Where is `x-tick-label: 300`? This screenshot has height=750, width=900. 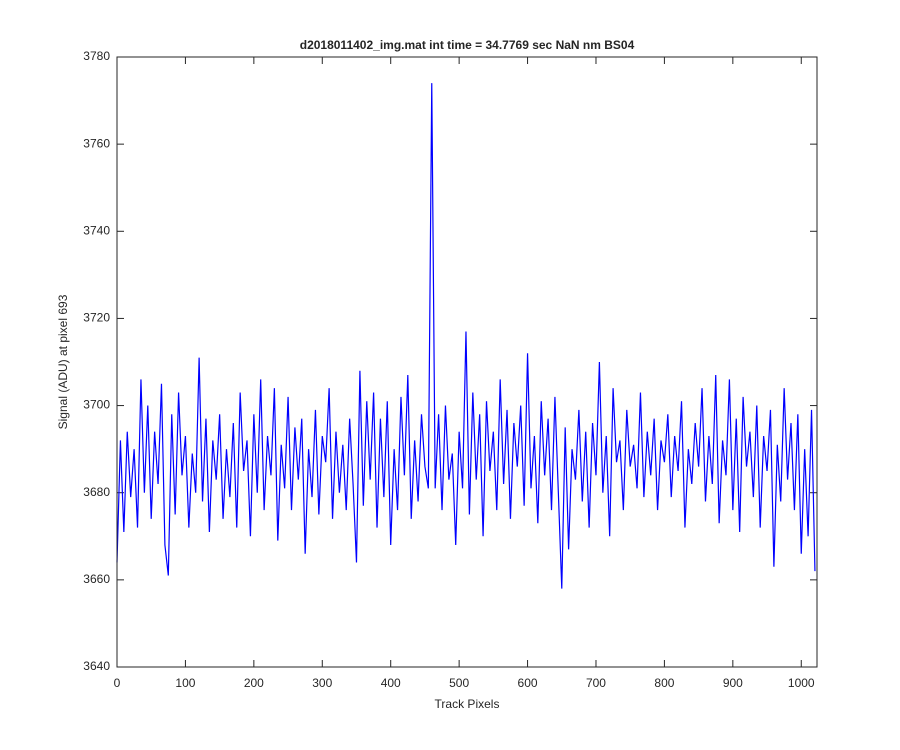 x-tick-label: 300 is located at coordinates (322, 683).